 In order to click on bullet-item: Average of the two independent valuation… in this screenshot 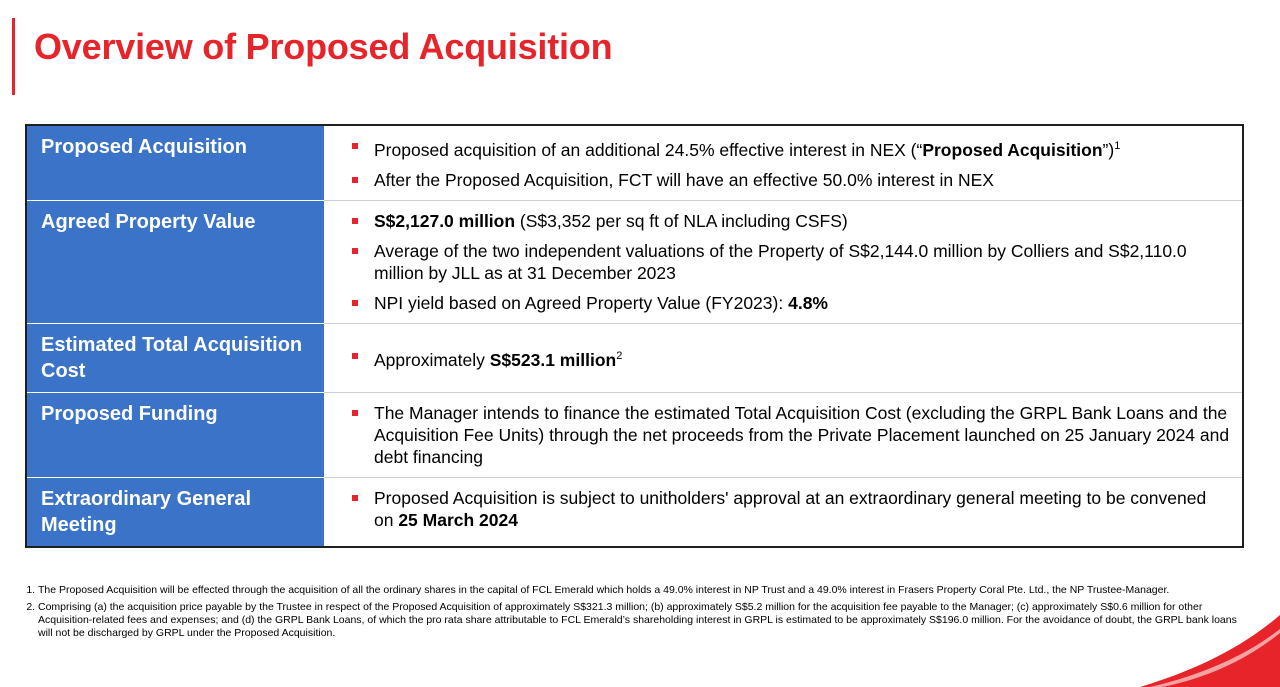, I will do `click(790, 262)`.